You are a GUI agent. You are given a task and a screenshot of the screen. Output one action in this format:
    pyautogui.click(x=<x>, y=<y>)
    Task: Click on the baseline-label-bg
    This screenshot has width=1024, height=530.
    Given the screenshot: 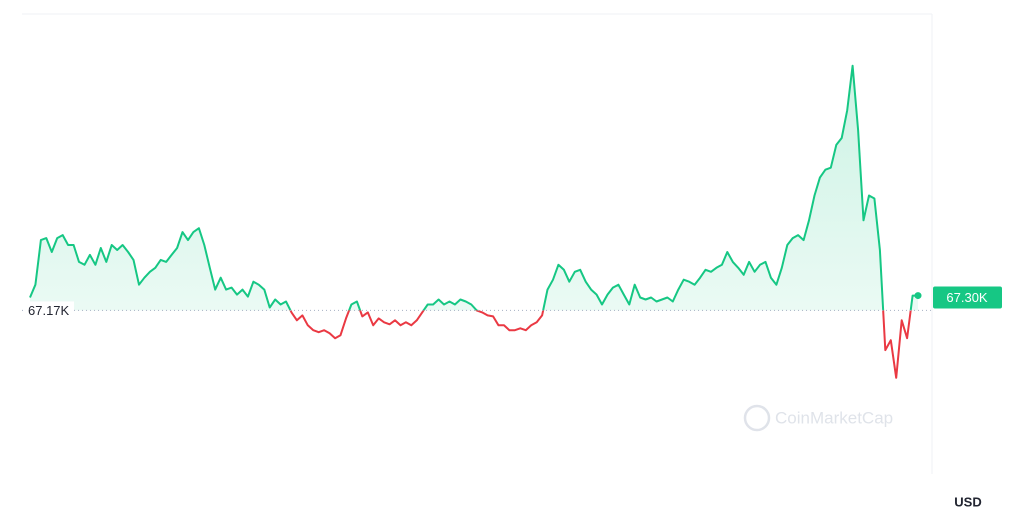 What is the action you would take?
    pyautogui.click(x=49, y=310)
    